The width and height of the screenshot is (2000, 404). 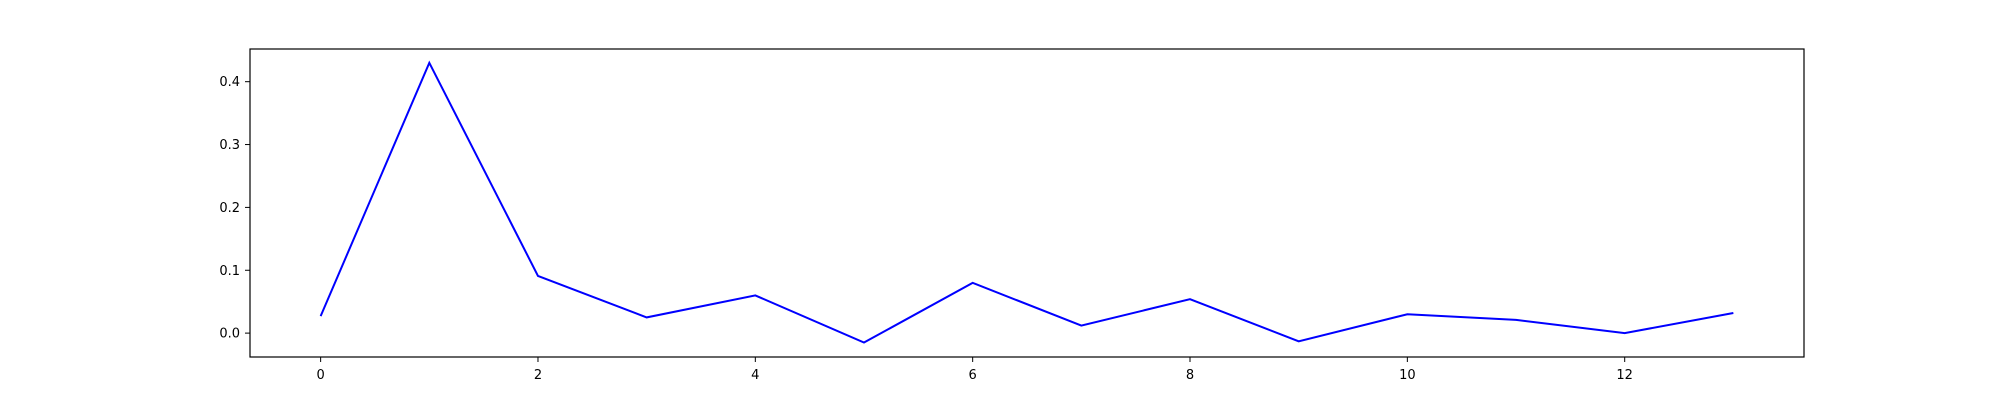 I want to click on x-tick-label: 2, so click(x=538, y=375).